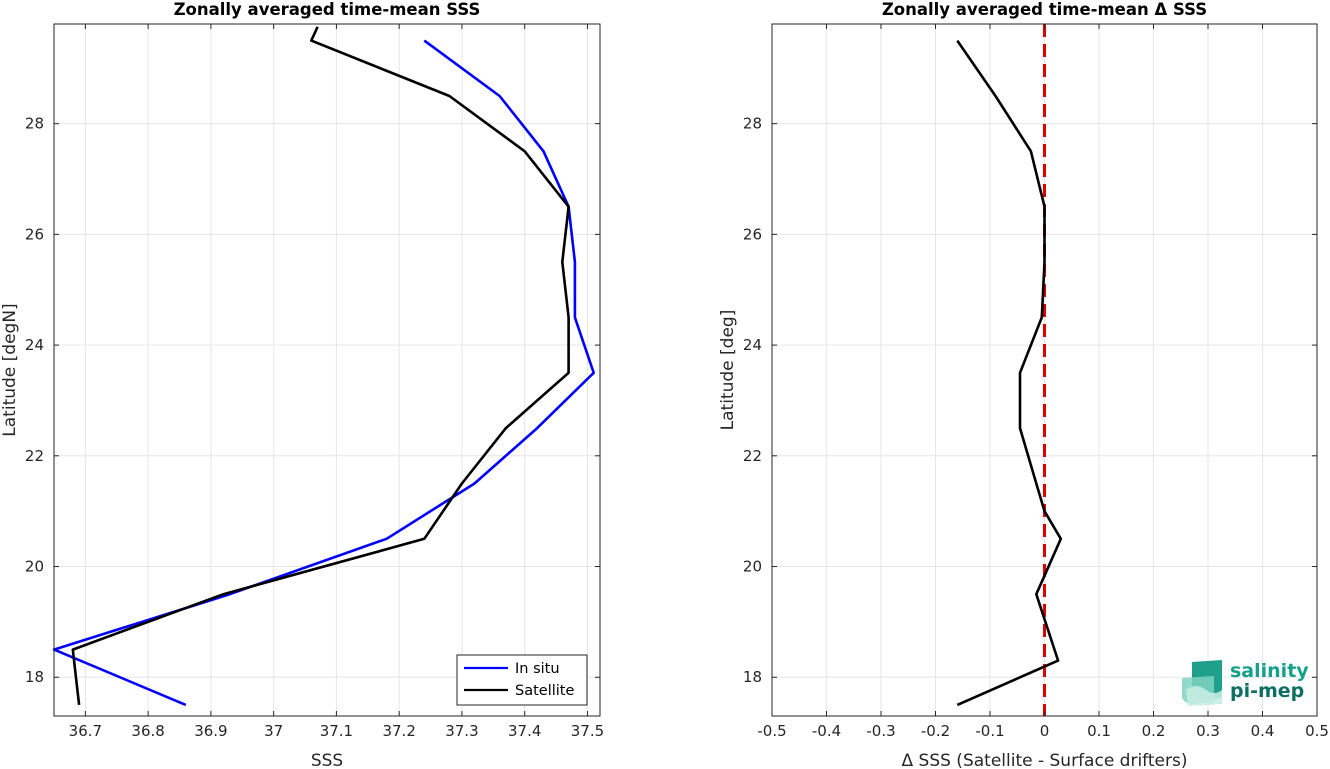  Describe the element at coordinates (273, 731) in the screenshot. I see `x-tick-label-37: 37` at that location.